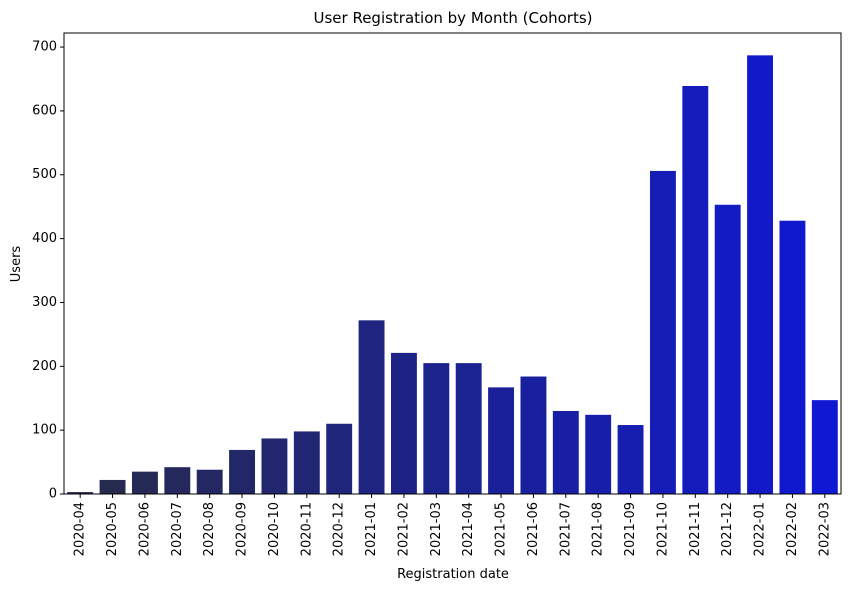 The image size is (850, 591). What do you see at coordinates (436, 529) in the screenshot?
I see `x-tick-label: 2021-03` at bounding box center [436, 529].